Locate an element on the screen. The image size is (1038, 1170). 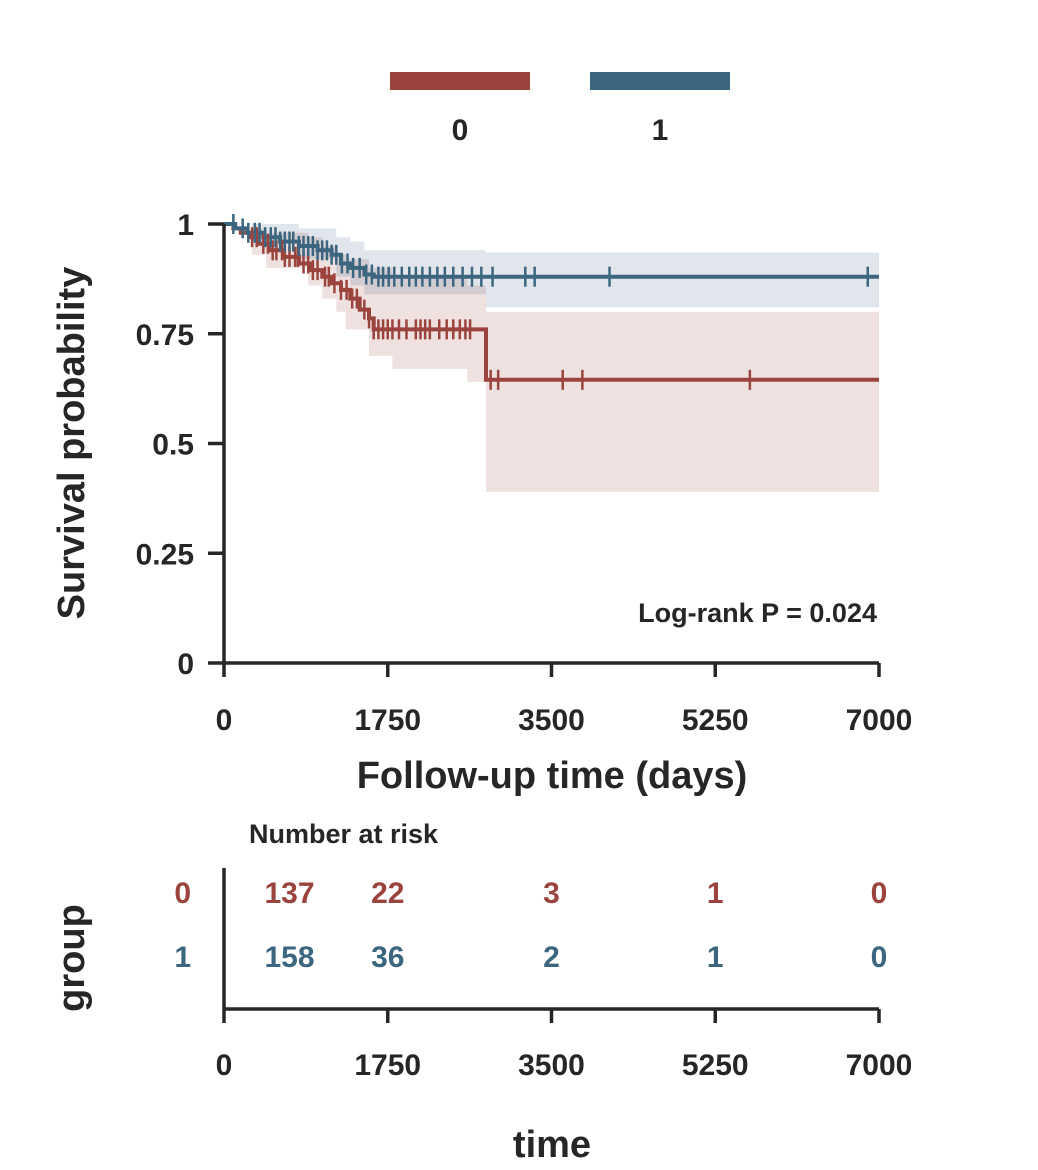
x-axis-title: Follow-up time (days) is located at coordinates (552, 776).